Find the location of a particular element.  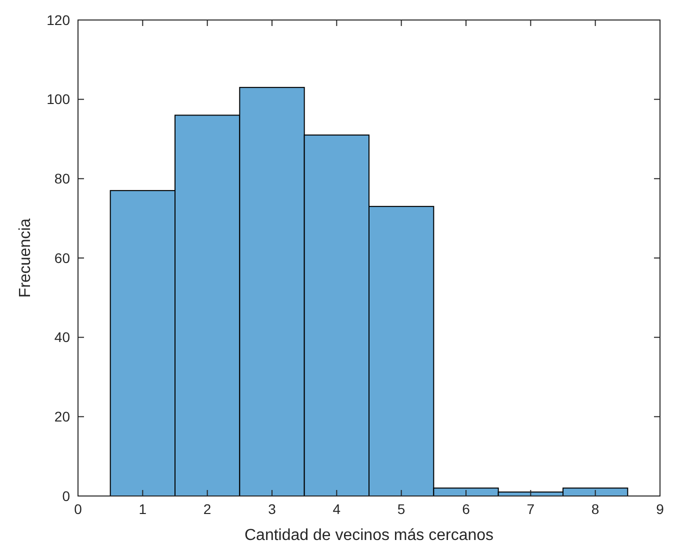

x-tick-label: 9 is located at coordinates (660, 509).